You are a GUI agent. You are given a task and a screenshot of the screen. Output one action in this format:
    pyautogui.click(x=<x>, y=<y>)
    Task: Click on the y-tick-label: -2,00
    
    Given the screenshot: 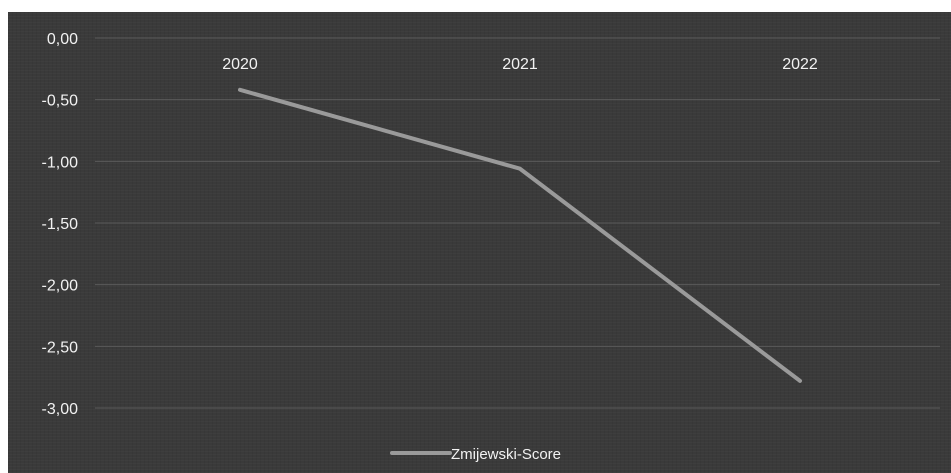 What is the action you would take?
    pyautogui.click(x=60, y=286)
    